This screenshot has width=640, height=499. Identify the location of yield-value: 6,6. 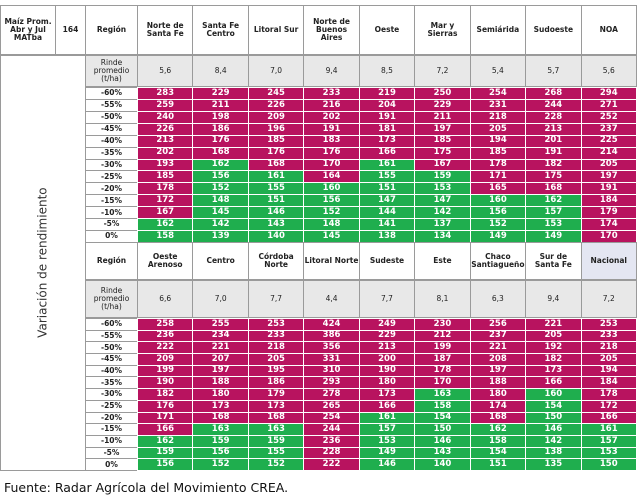
(165, 299).